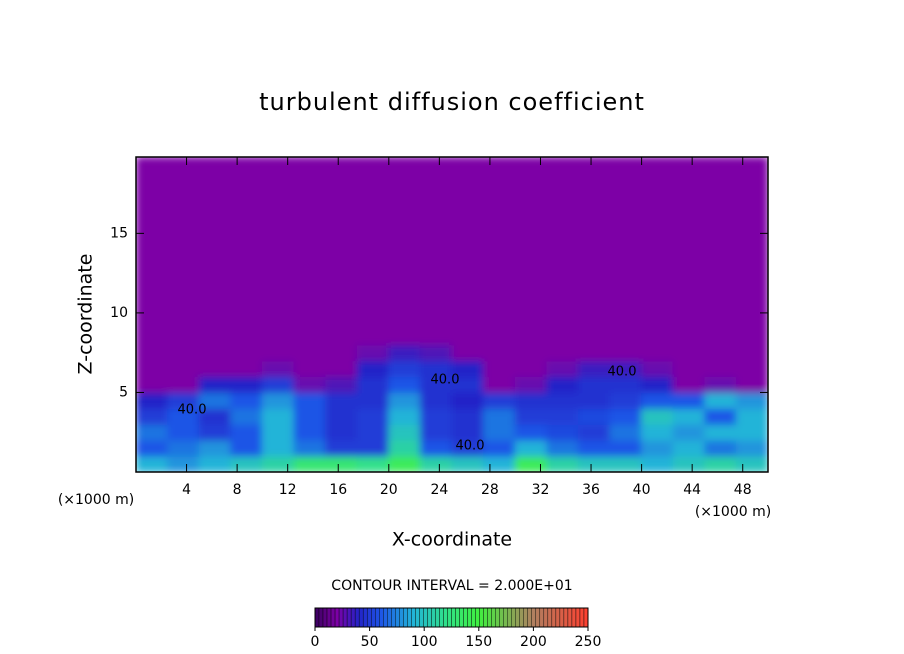 The image size is (904, 654). What do you see at coordinates (338, 490) in the screenshot?
I see `x-tick-label: 16` at bounding box center [338, 490].